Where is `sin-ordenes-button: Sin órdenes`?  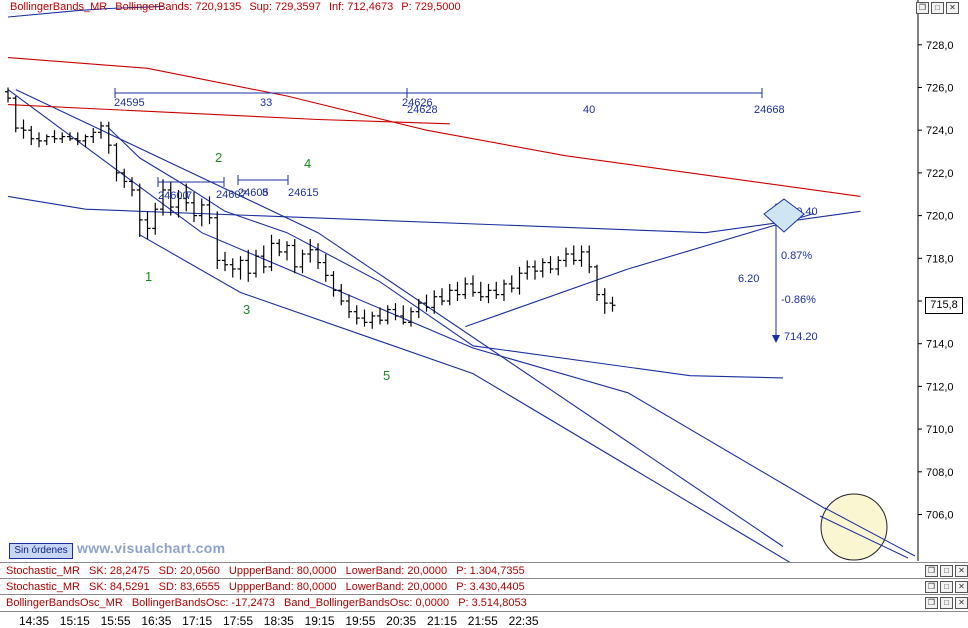 sin-ordenes-button: Sin órdenes is located at coordinates (41, 551).